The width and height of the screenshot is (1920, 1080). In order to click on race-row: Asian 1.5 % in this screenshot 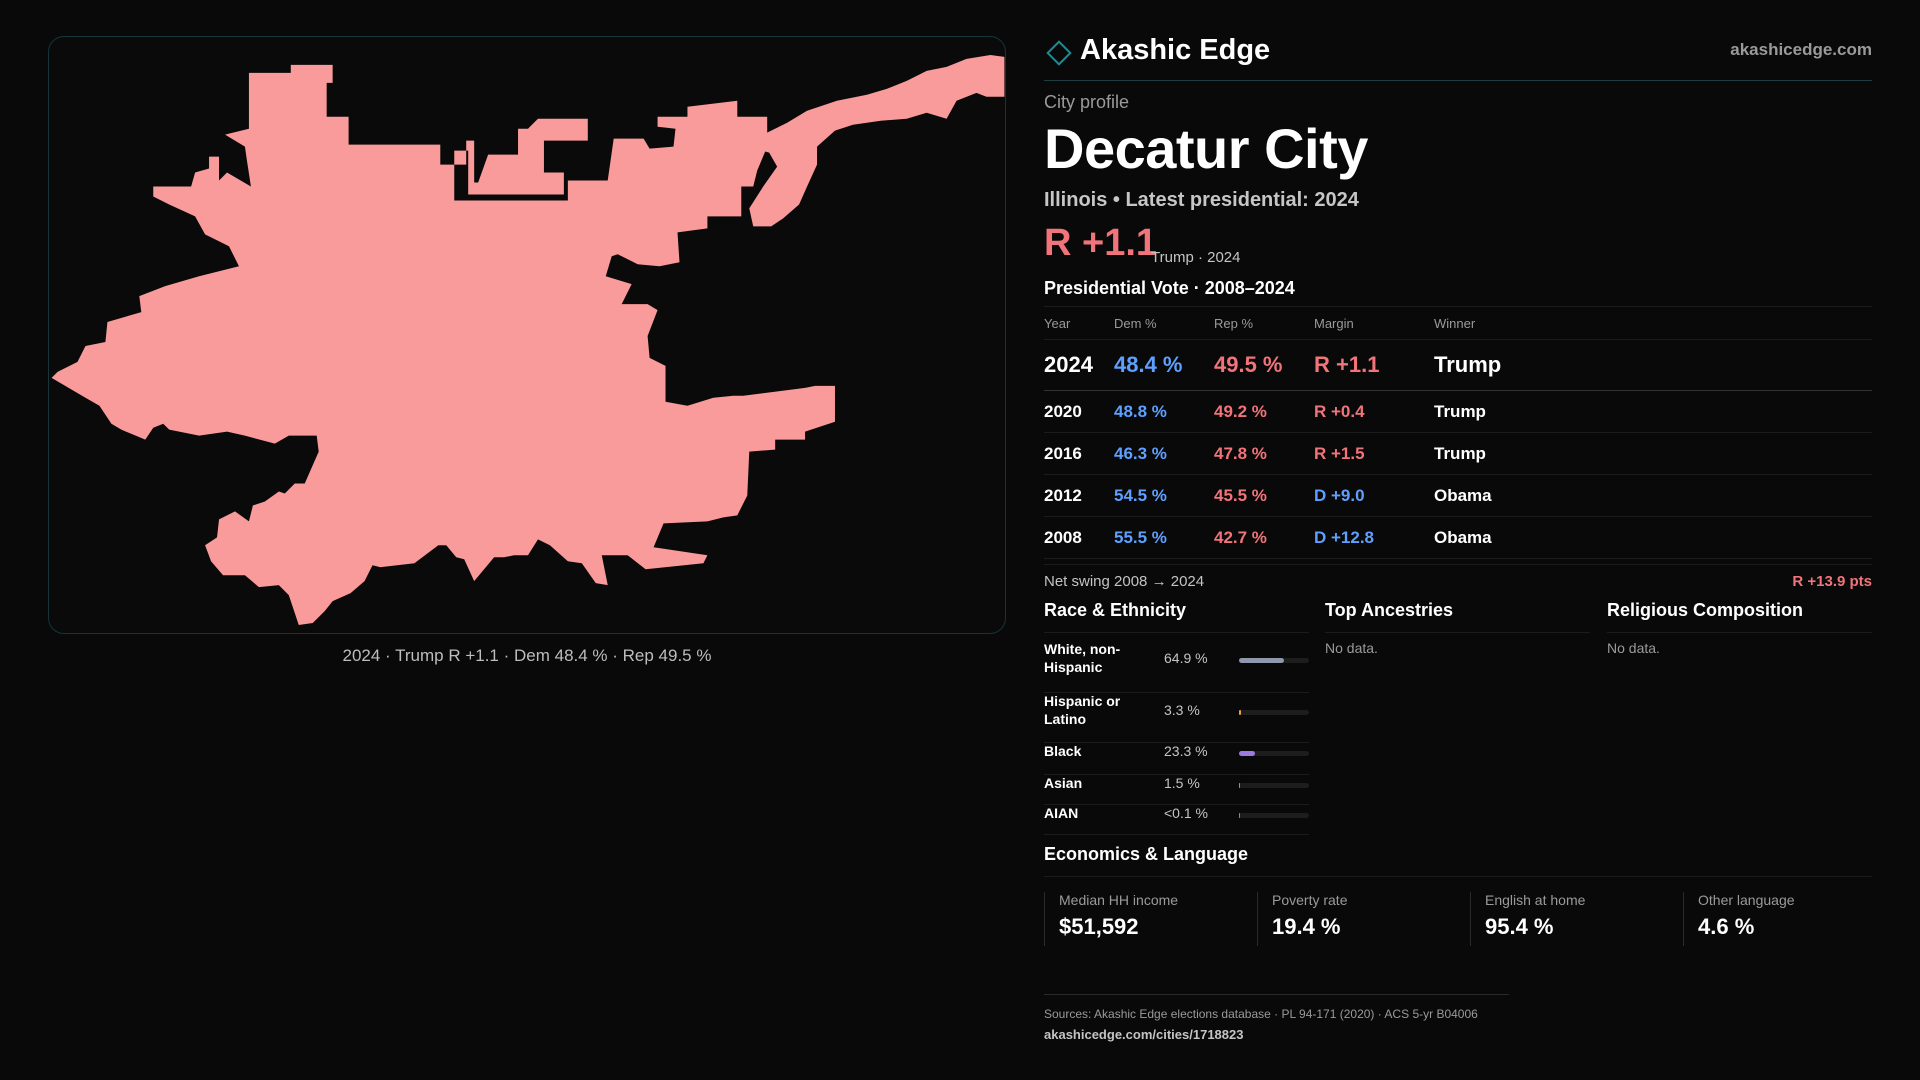, I will do `click(1176, 789)`.